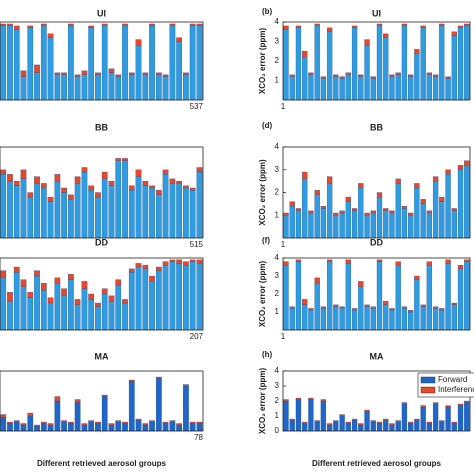  What do you see at coordinates (101, 463) in the screenshot?
I see `x-axis-label: Different retrieved aerosol groups` at bounding box center [101, 463].